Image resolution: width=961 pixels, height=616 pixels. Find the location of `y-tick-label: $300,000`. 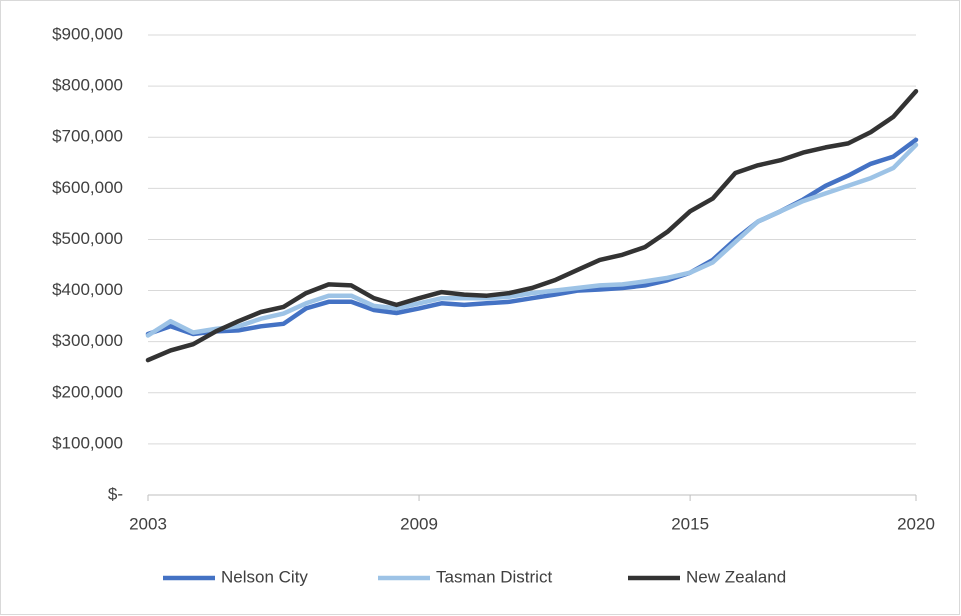

y-tick-label: $300,000 is located at coordinates (87, 340).